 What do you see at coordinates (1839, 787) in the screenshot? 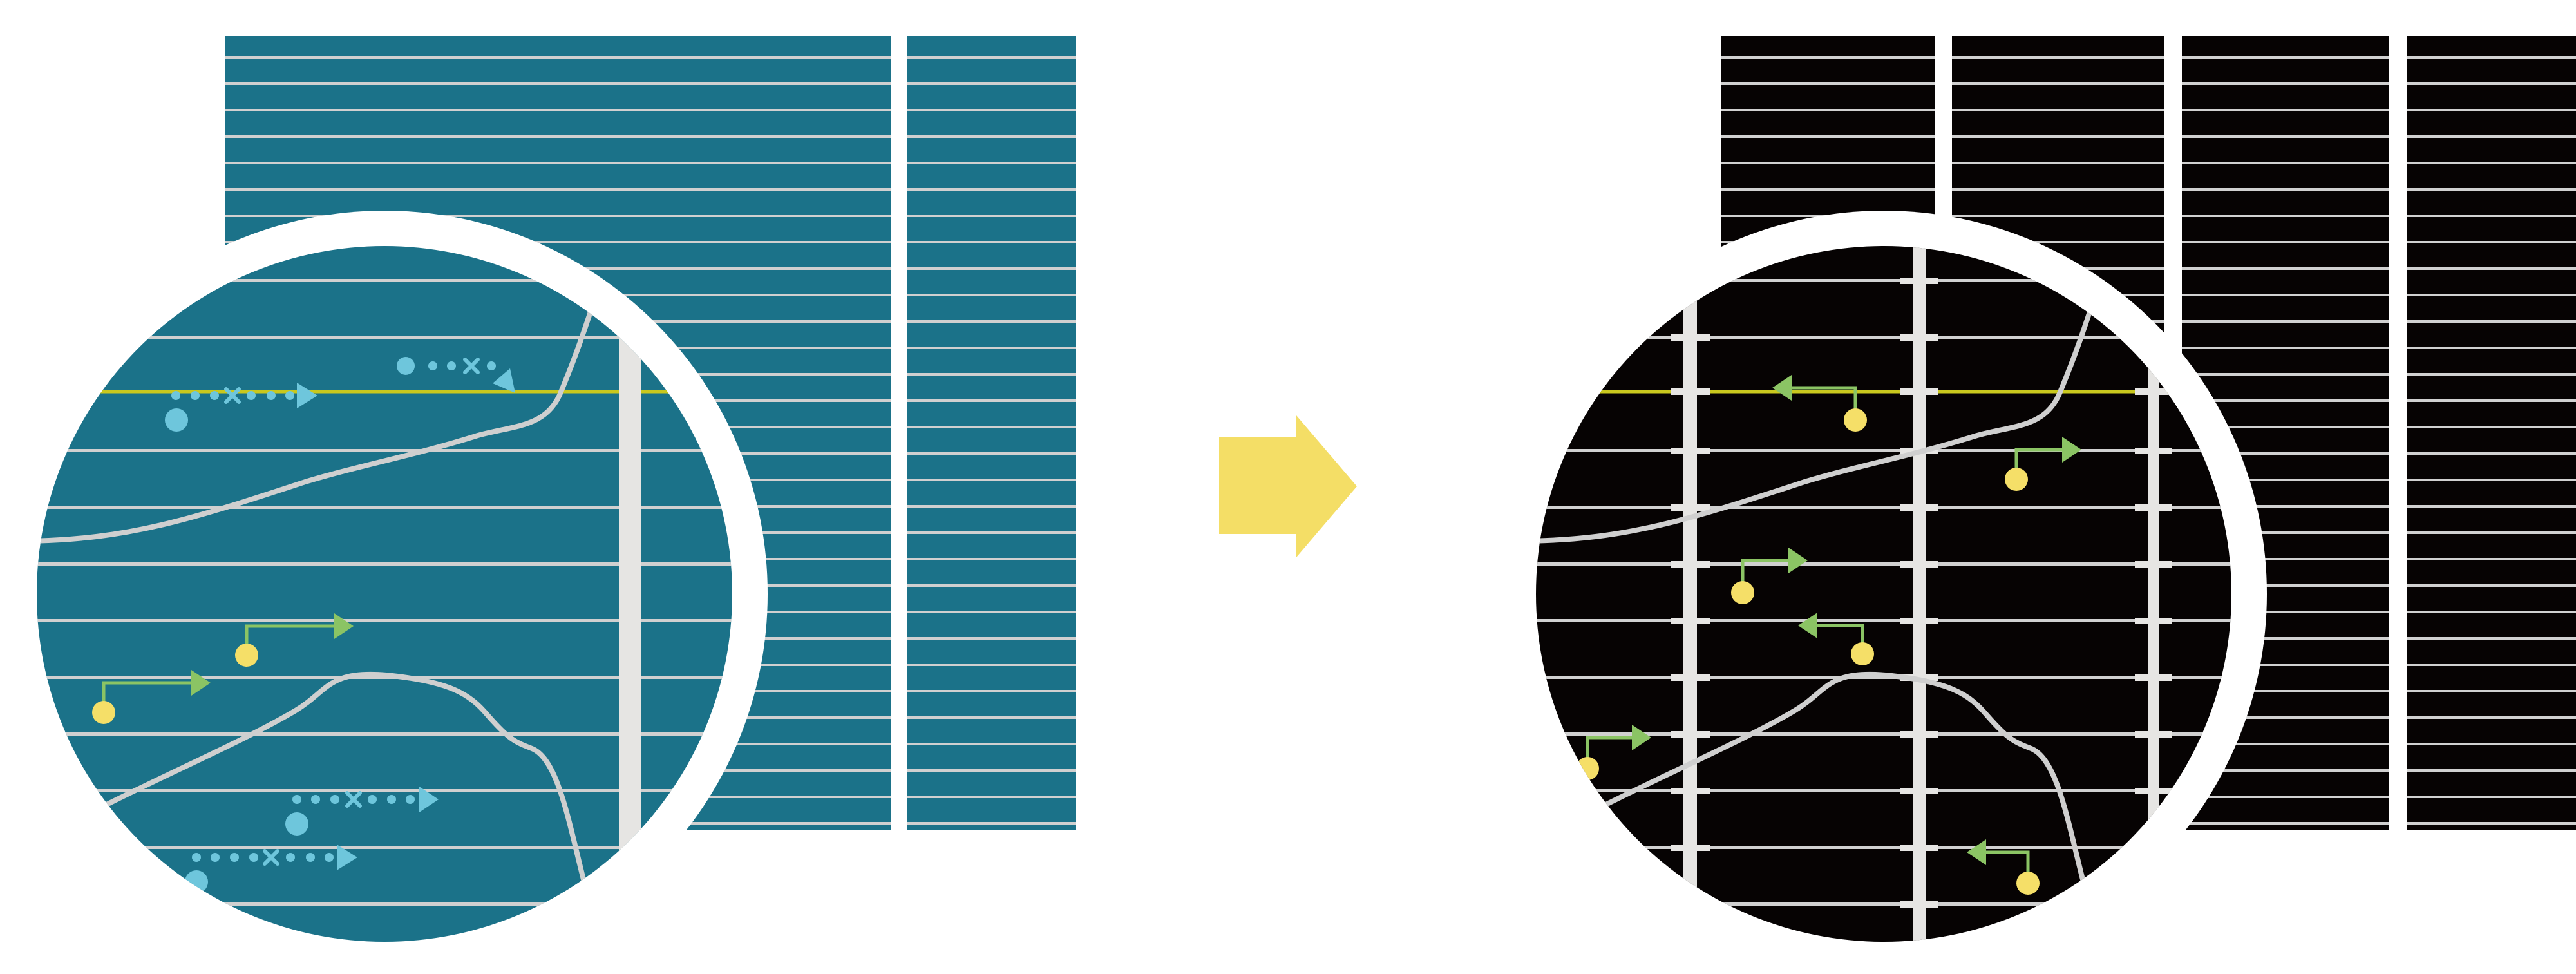
I see `boundary-curve` at bounding box center [1839, 787].